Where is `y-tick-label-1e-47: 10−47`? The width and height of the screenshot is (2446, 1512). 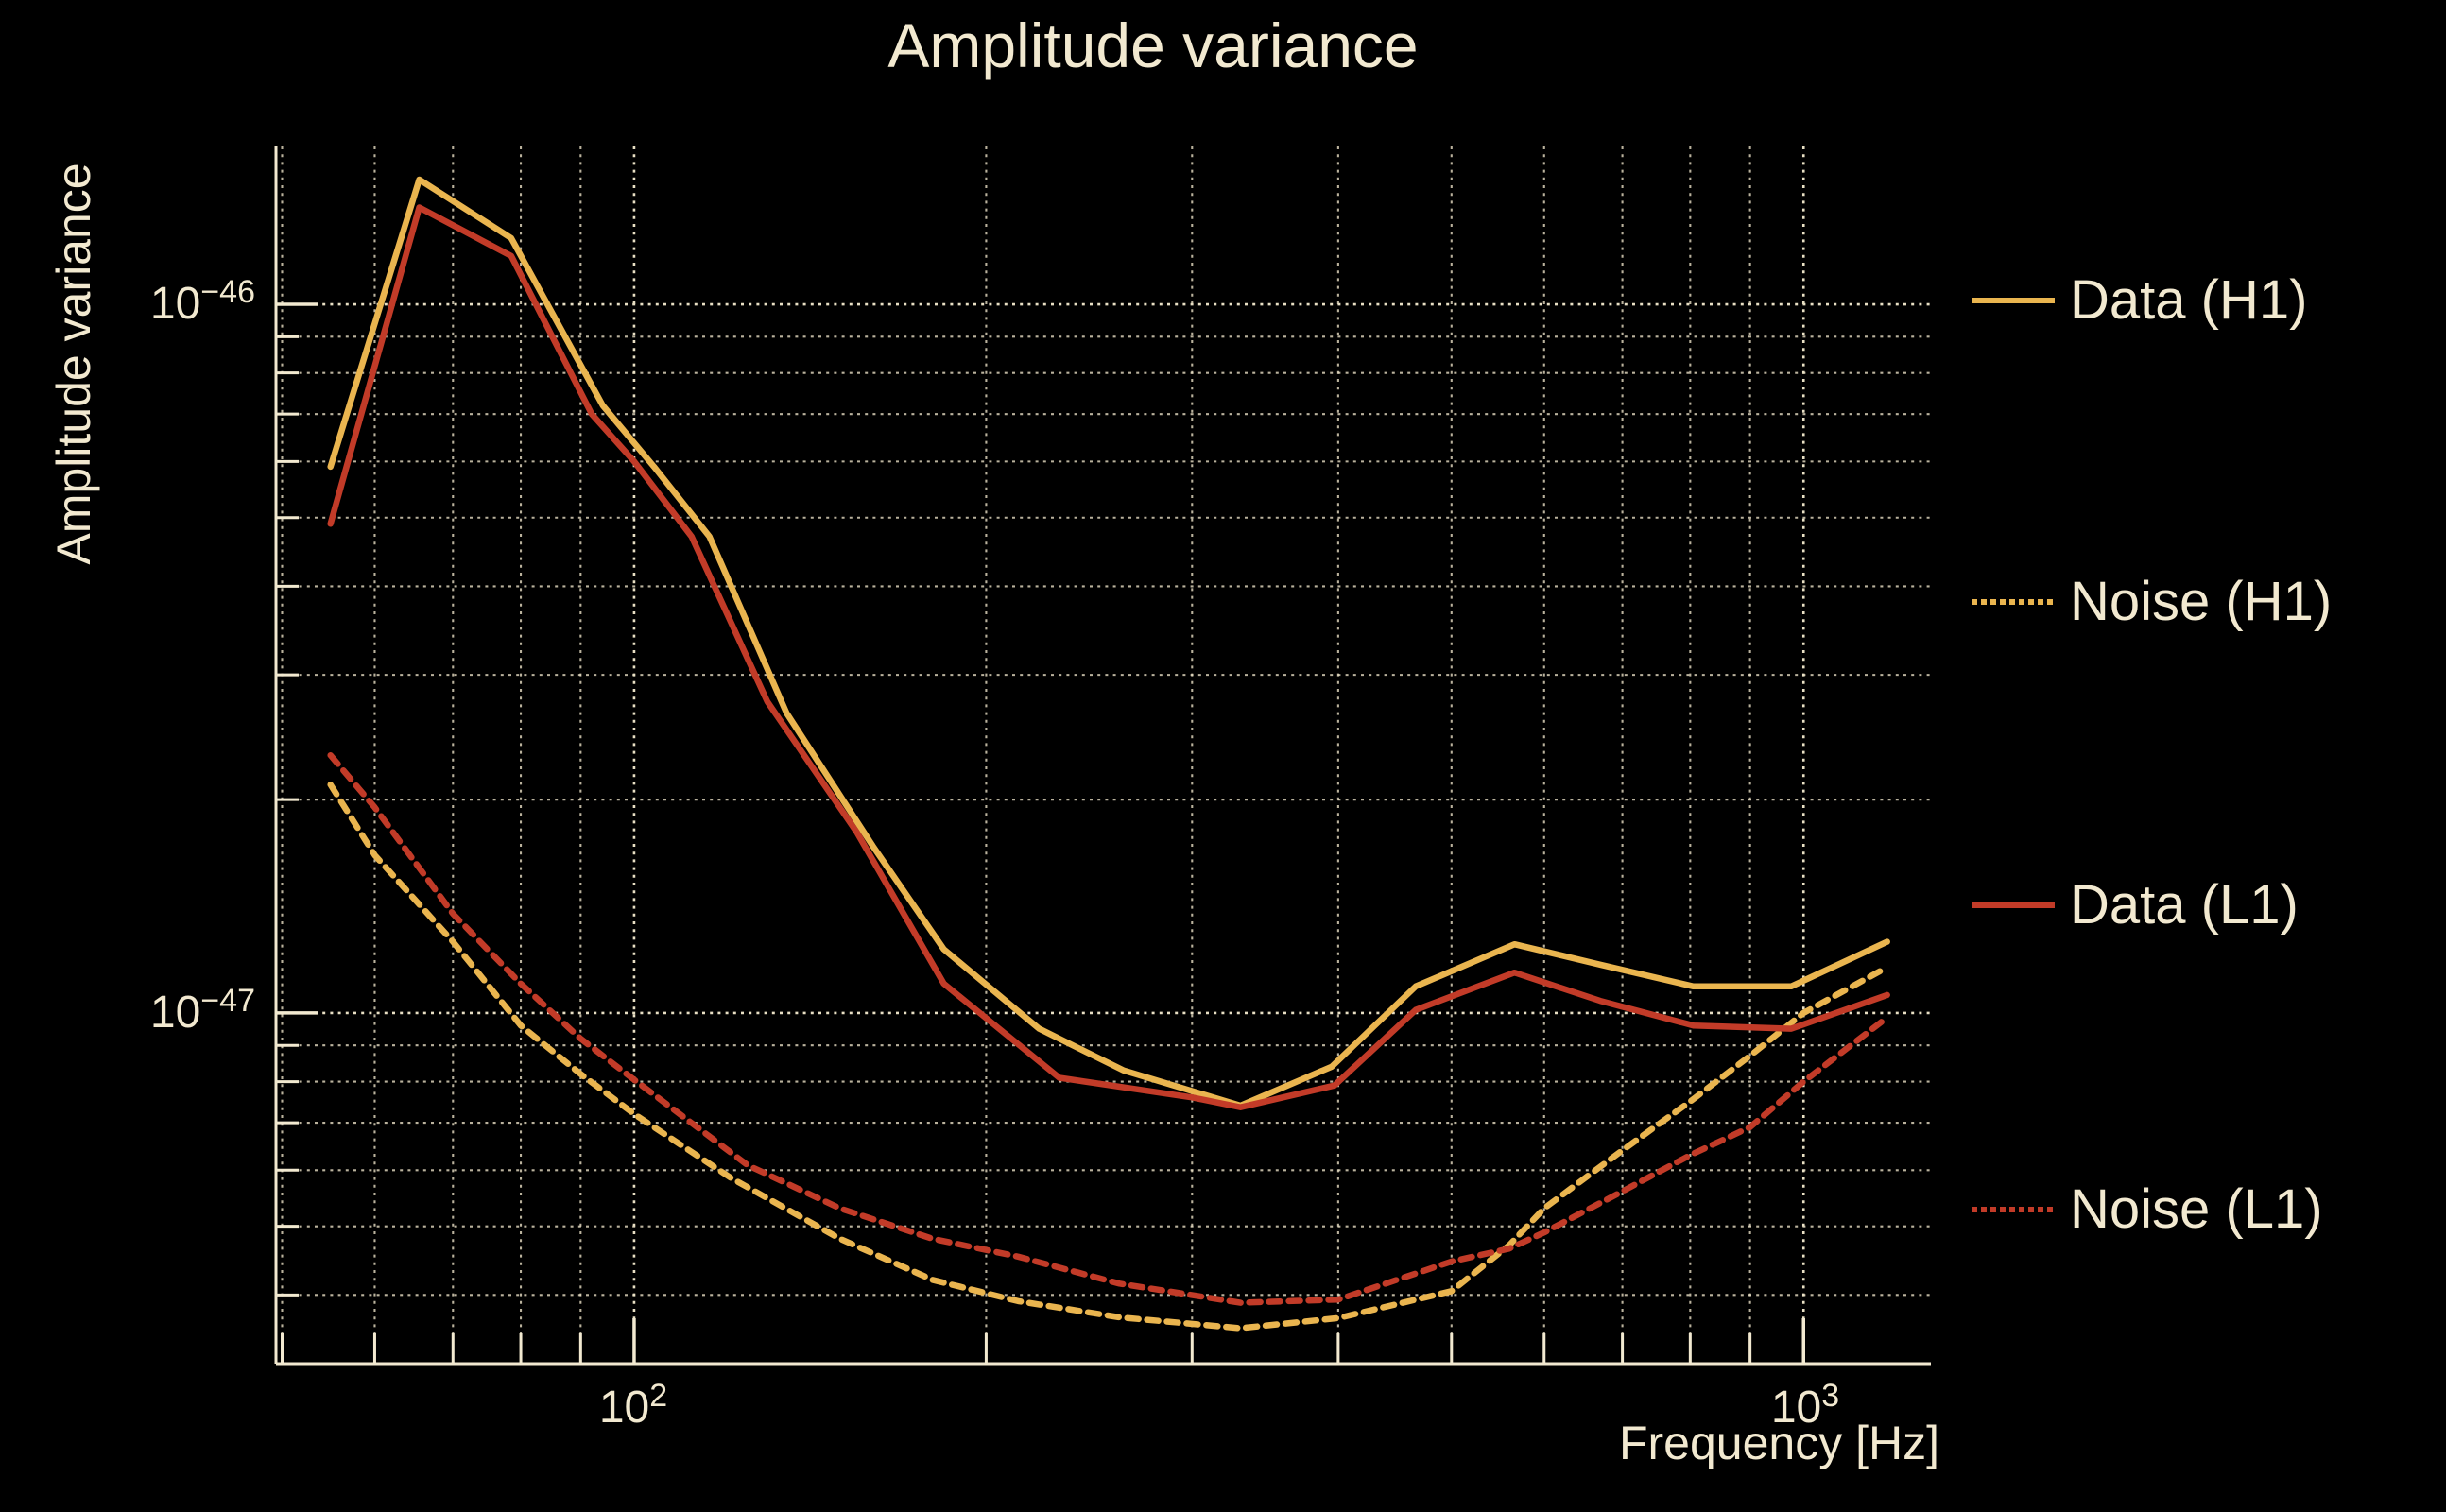
y-tick-label-1e-47: 10−47 is located at coordinates (202, 1011).